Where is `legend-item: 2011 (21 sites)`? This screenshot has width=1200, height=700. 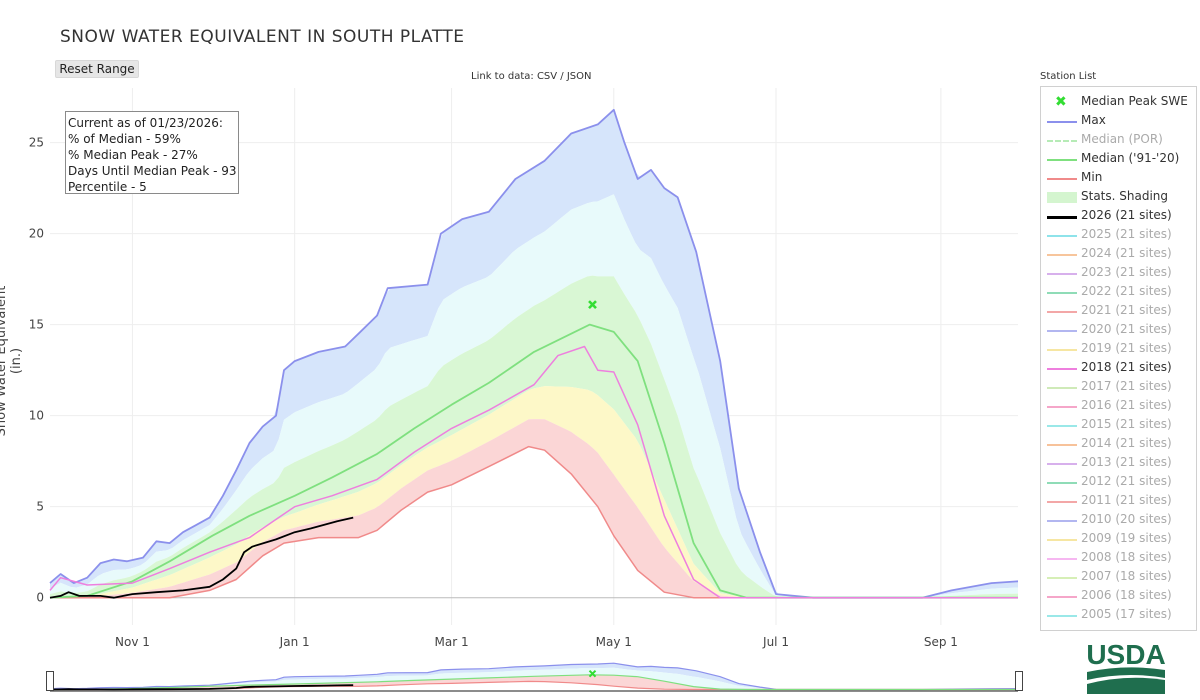 legend-item: 2011 (21 sites) is located at coordinates (1118, 501).